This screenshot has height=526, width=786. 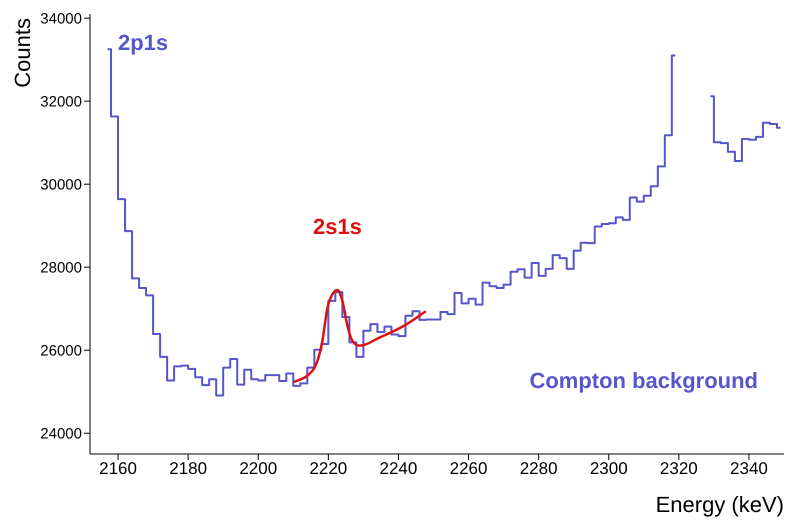 What do you see at coordinates (61, 185) in the screenshot?
I see `y-tick-label: 30000` at bounding box center [61, 185].